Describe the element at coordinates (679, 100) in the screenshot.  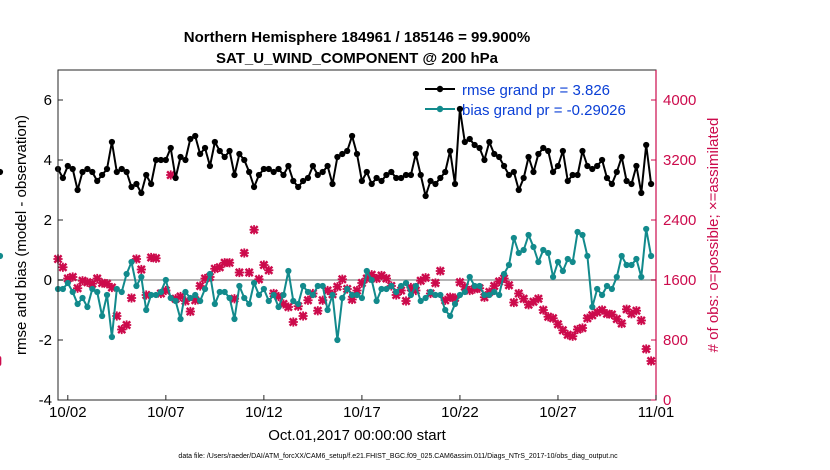
I see `y-right-tick-label: 4000` at that location.